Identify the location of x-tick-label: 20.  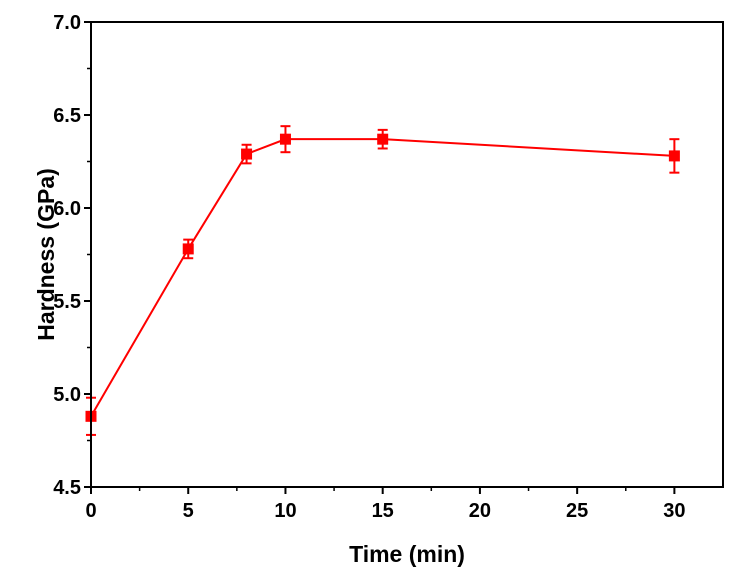
(480, 511).